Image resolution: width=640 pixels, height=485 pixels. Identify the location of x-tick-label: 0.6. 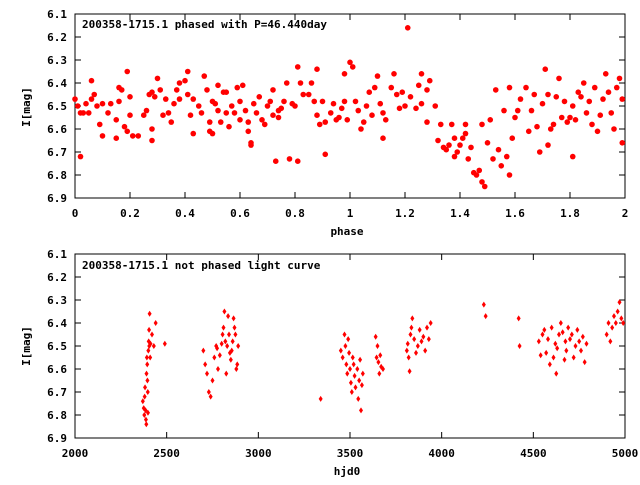
(240, 213).